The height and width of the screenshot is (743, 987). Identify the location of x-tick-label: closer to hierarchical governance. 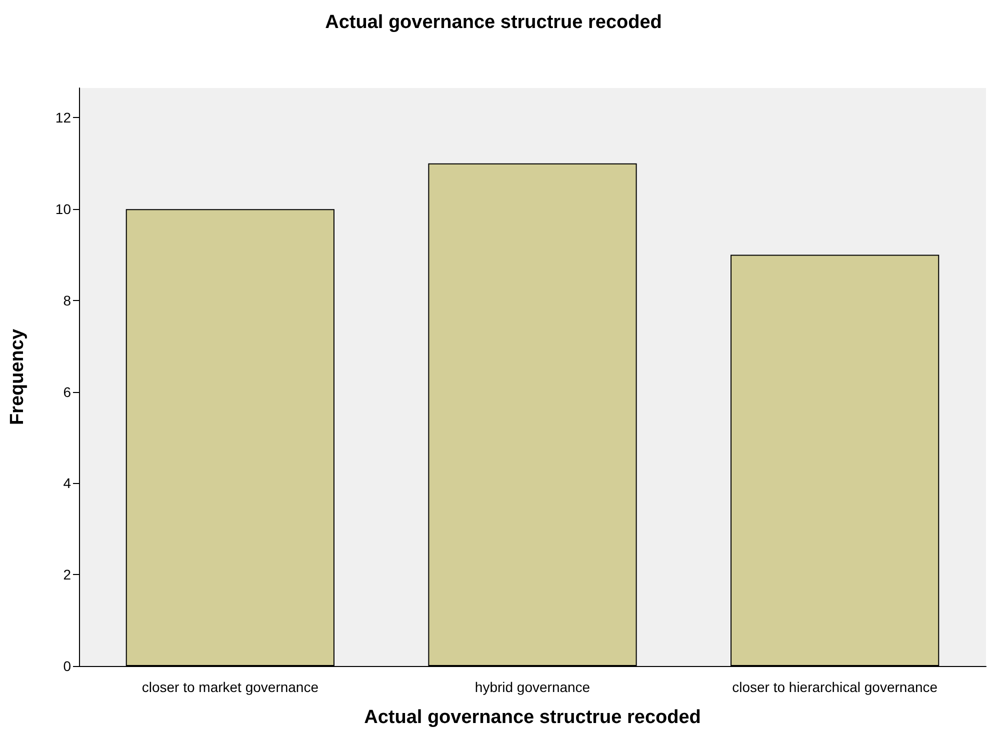
(835, 687).